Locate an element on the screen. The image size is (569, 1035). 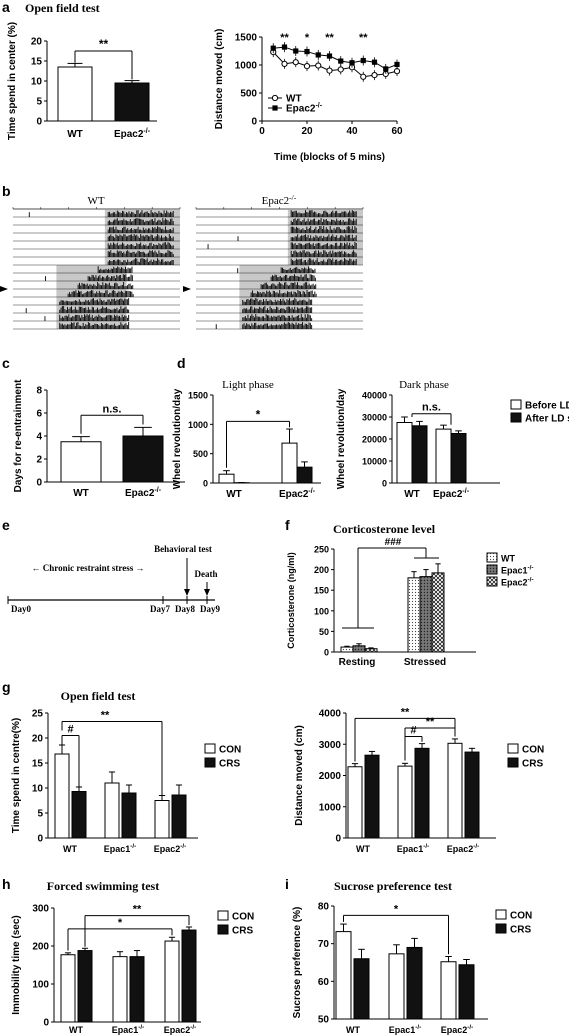
x-tick-label: 20 is located at coordinates (307, 131).